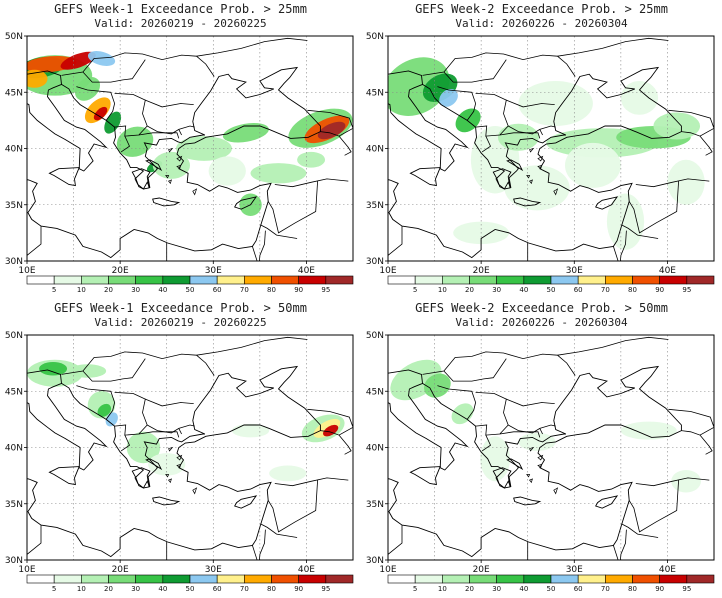  Describe the element at coordinates (180, 23) in the screenshot. I see `panel-valid-dates: Valid: 20260219 - 20260225` at that location.